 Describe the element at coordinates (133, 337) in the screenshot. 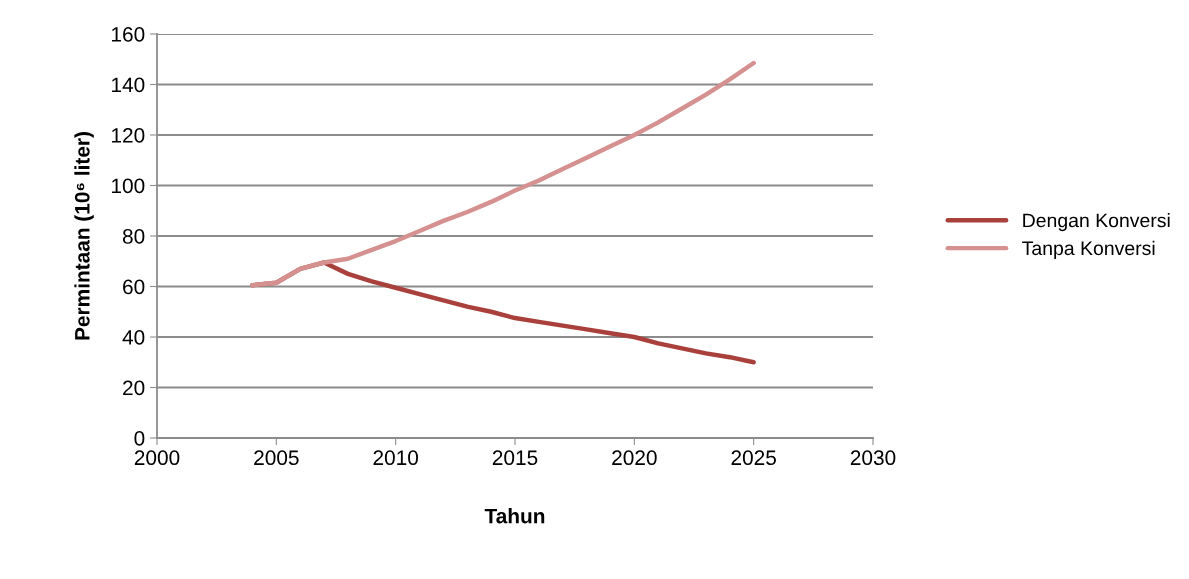

I see `y-tick-label: 40` at that location.